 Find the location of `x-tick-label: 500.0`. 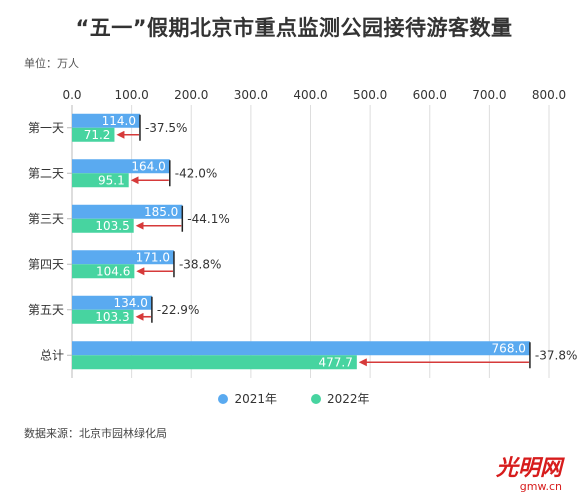

x-tick-label: 500.0 is located at coordinates (370, 95).